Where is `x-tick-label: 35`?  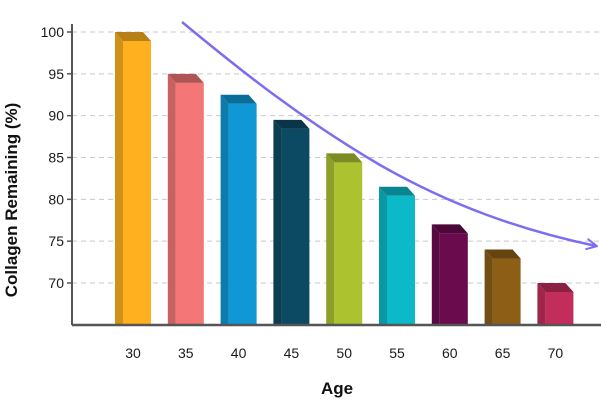 x-tick-label: 35 is located at coordinates (186, 353).